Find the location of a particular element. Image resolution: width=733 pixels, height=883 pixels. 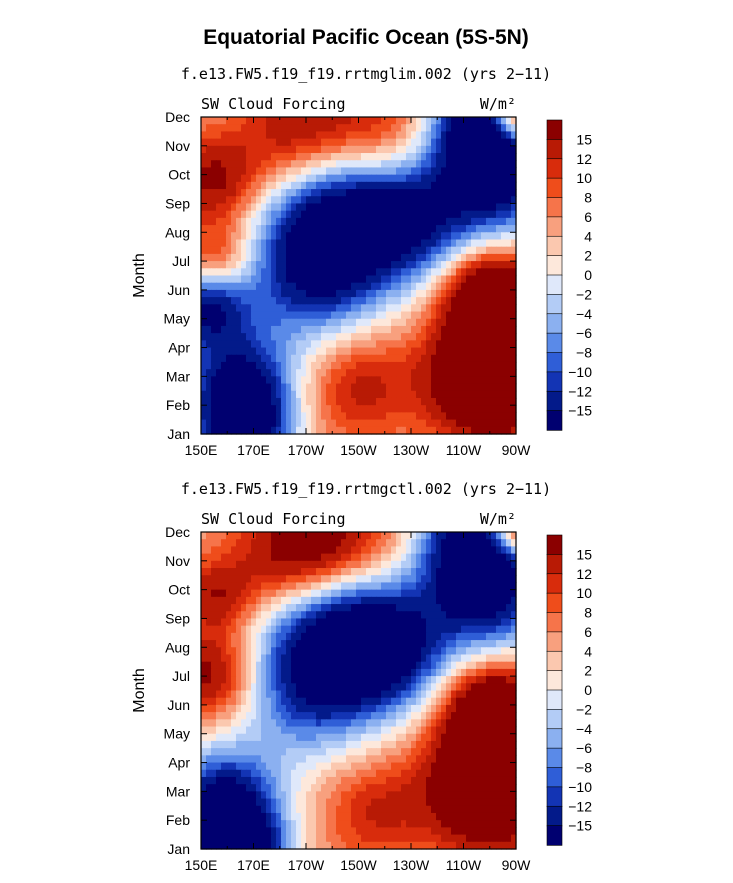

colorbar-label: 10 is located at coordinates (584, 178).